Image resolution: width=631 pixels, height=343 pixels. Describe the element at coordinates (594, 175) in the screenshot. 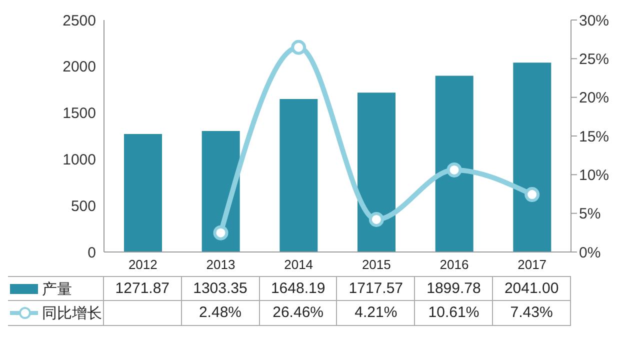

I see `y2-tick-label: 10%` at that location.